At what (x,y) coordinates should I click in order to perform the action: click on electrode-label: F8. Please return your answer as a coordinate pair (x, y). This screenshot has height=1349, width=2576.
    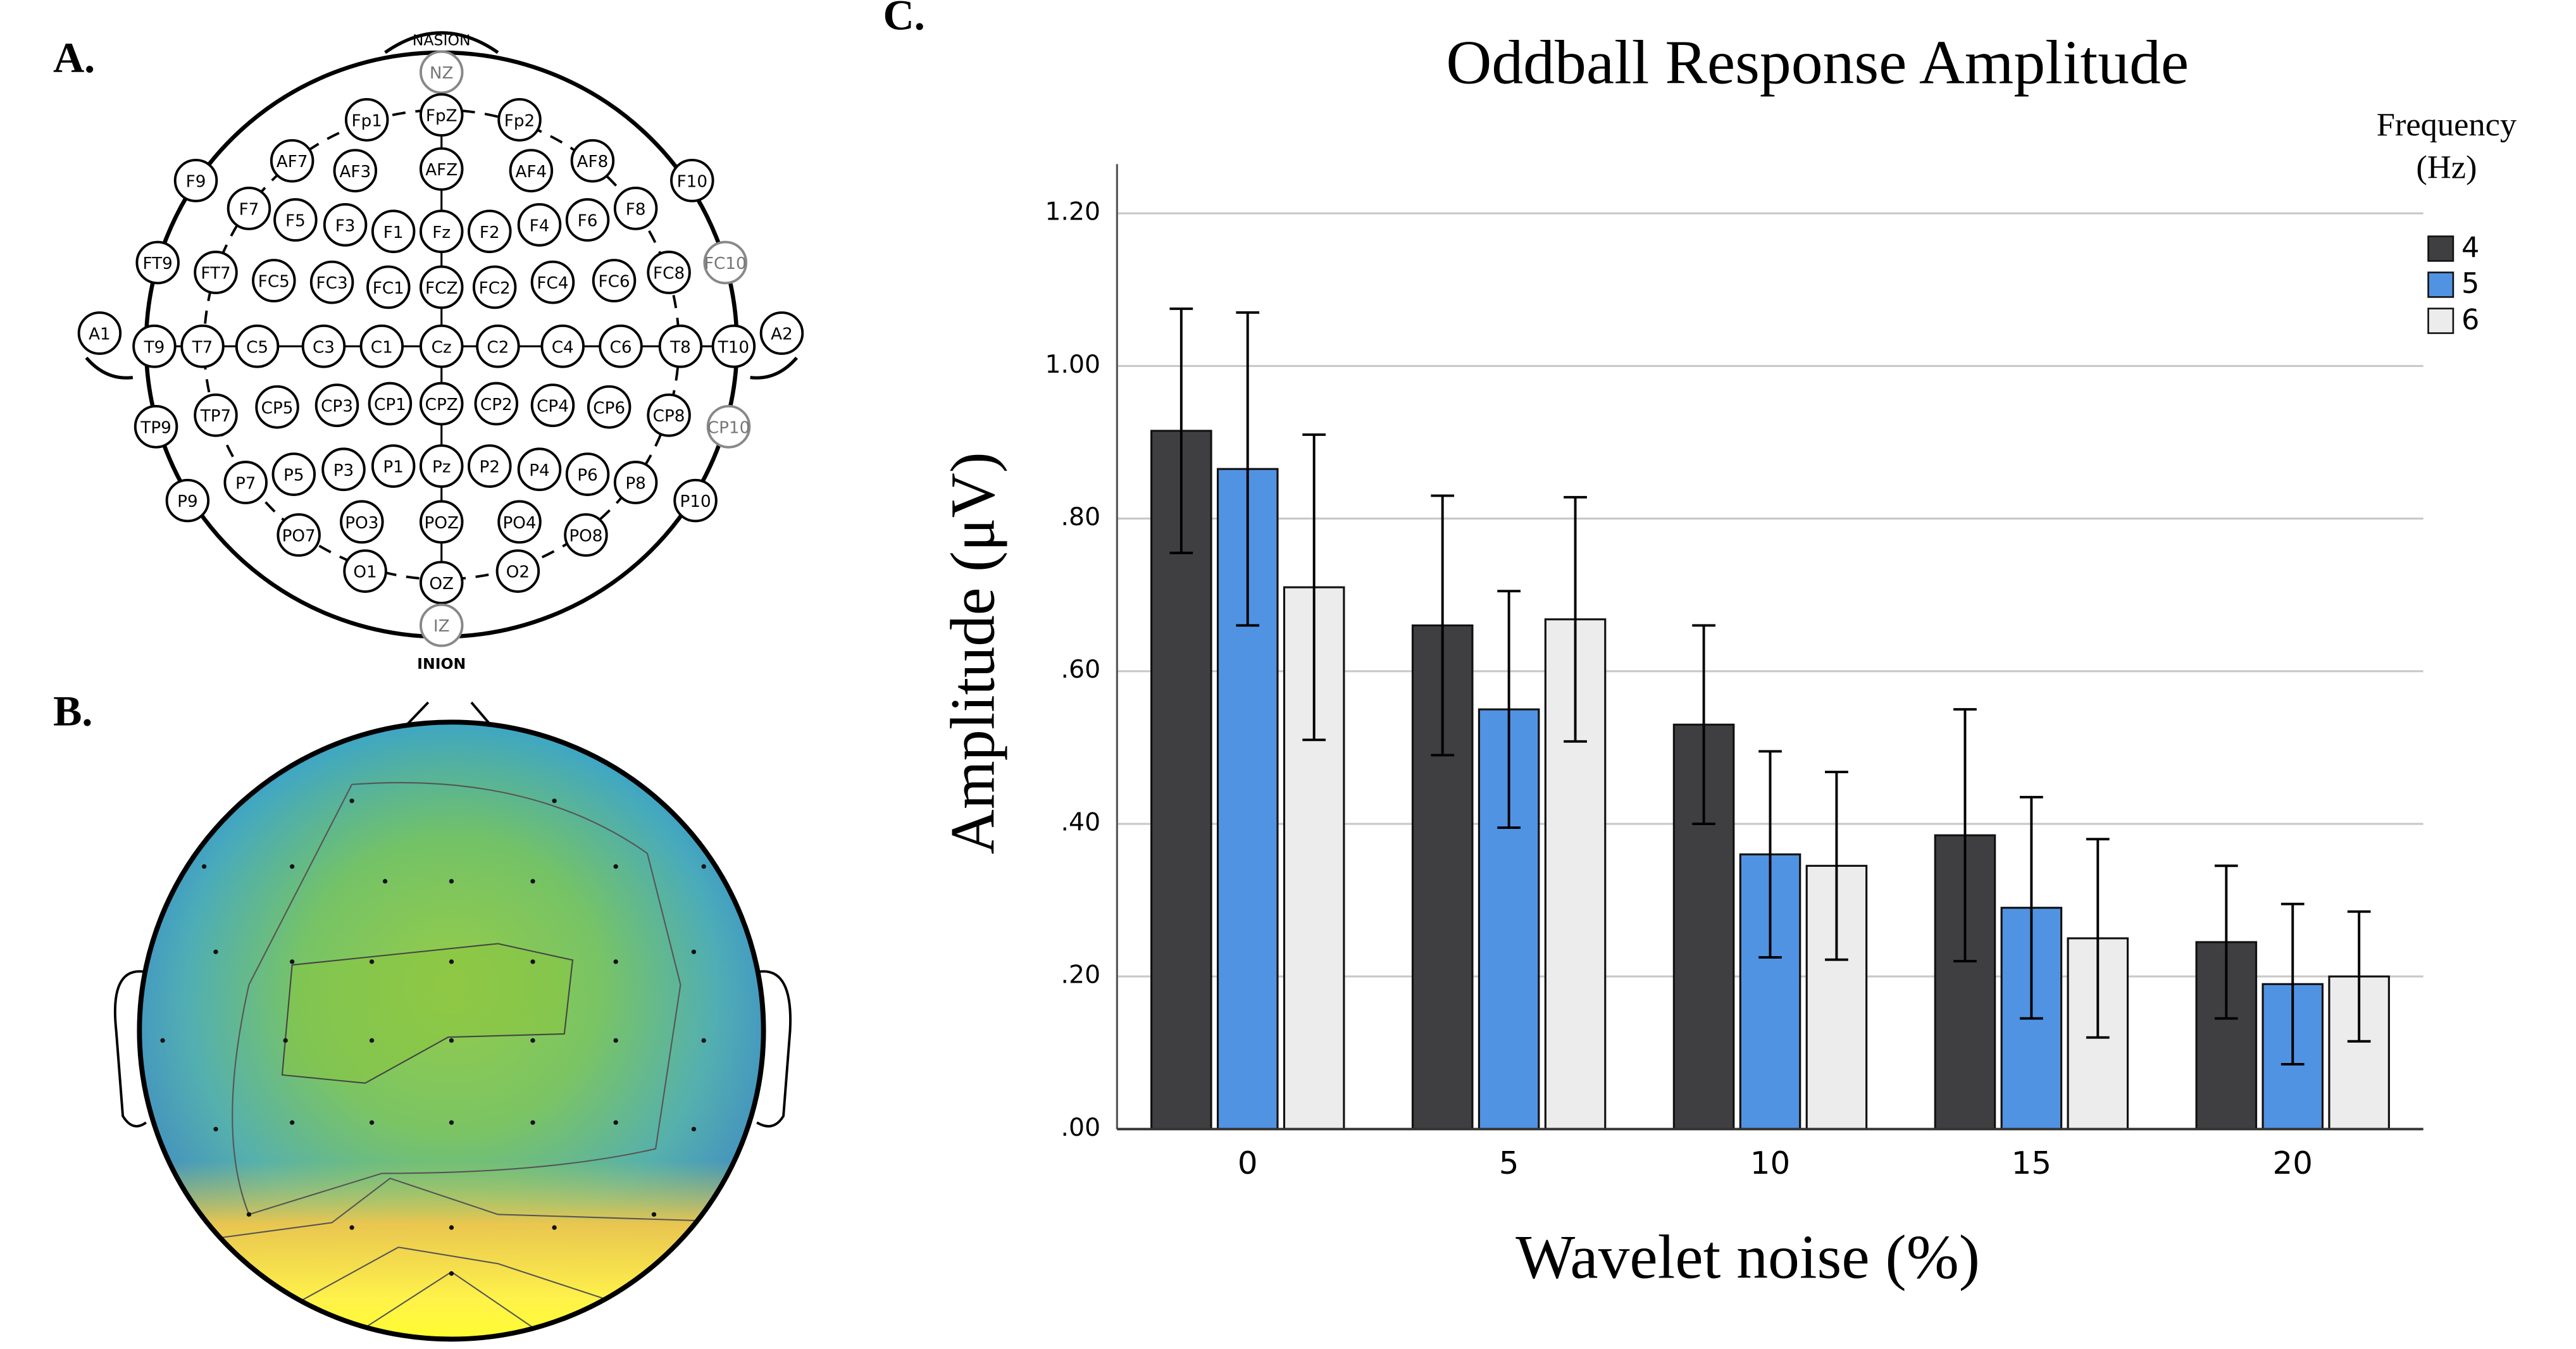
    Looking at the image, I should click on (636, 211).